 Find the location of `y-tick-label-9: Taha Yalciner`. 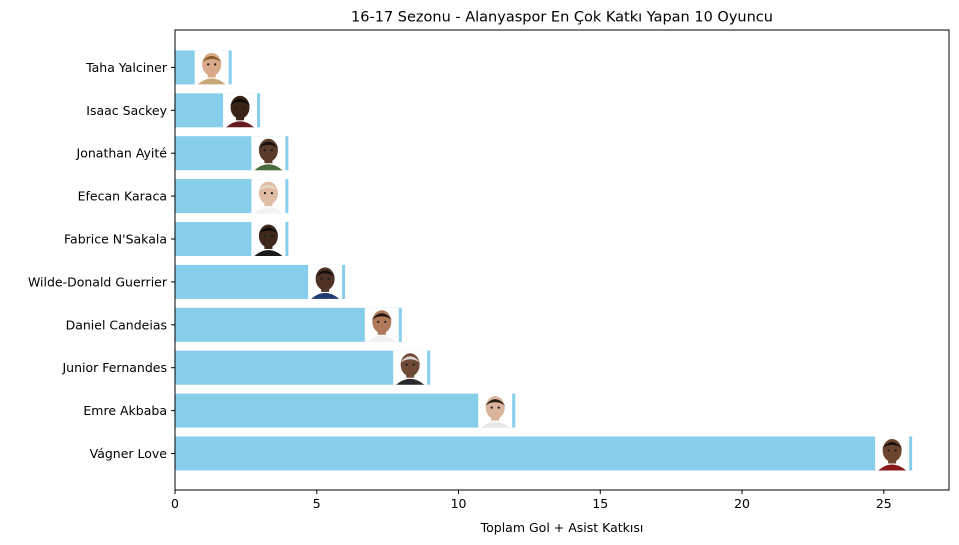

y-tick-label-9: Taha Yalciner is located at coordinates (126, 67).